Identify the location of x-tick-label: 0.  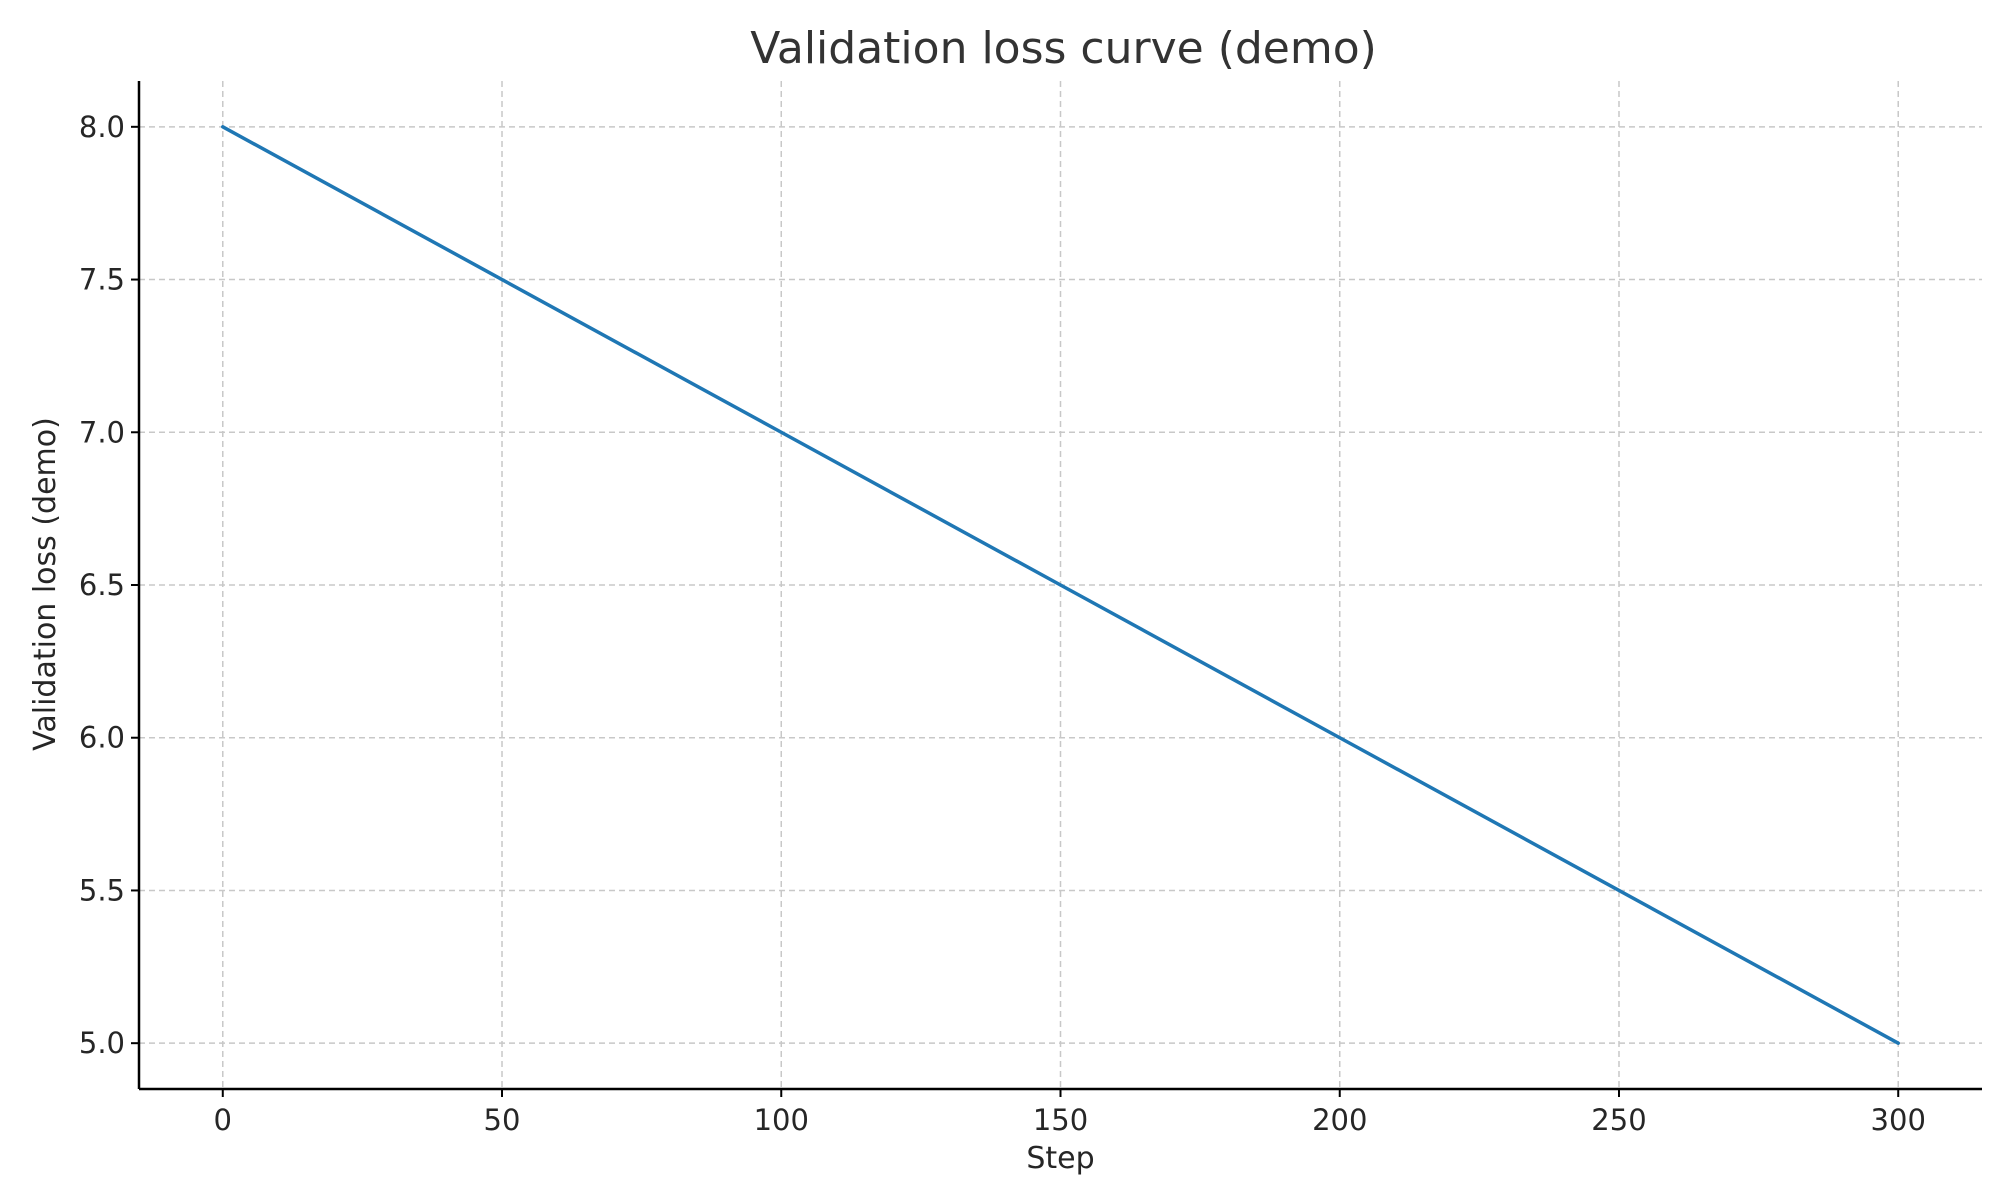
(223, 1120).